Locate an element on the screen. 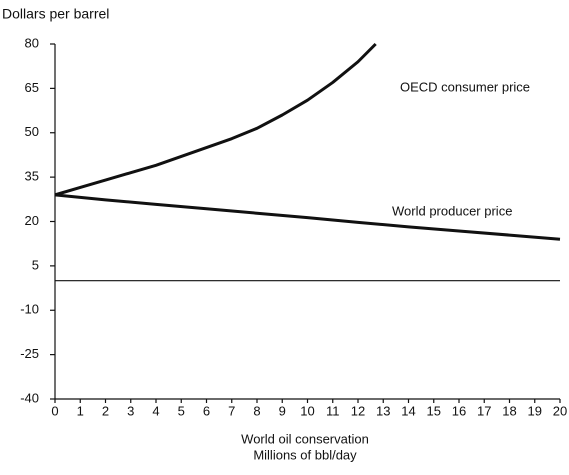 This screenshot has height=475, width=569. series-label: World producer price is located at coordinates (452, 210).